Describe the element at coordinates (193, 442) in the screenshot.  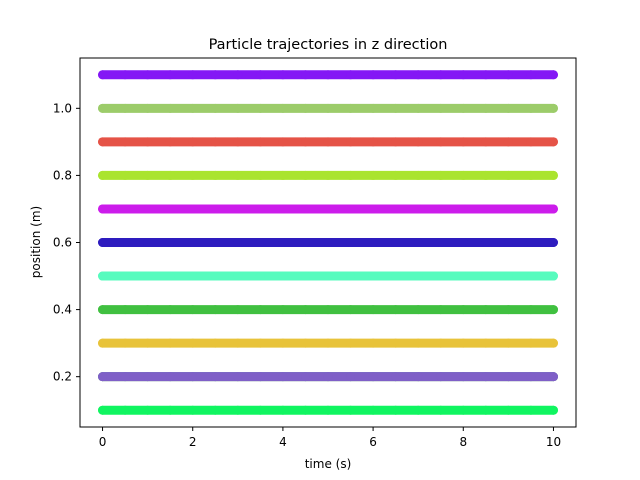
I see `x-tick-label: 2` at that location.